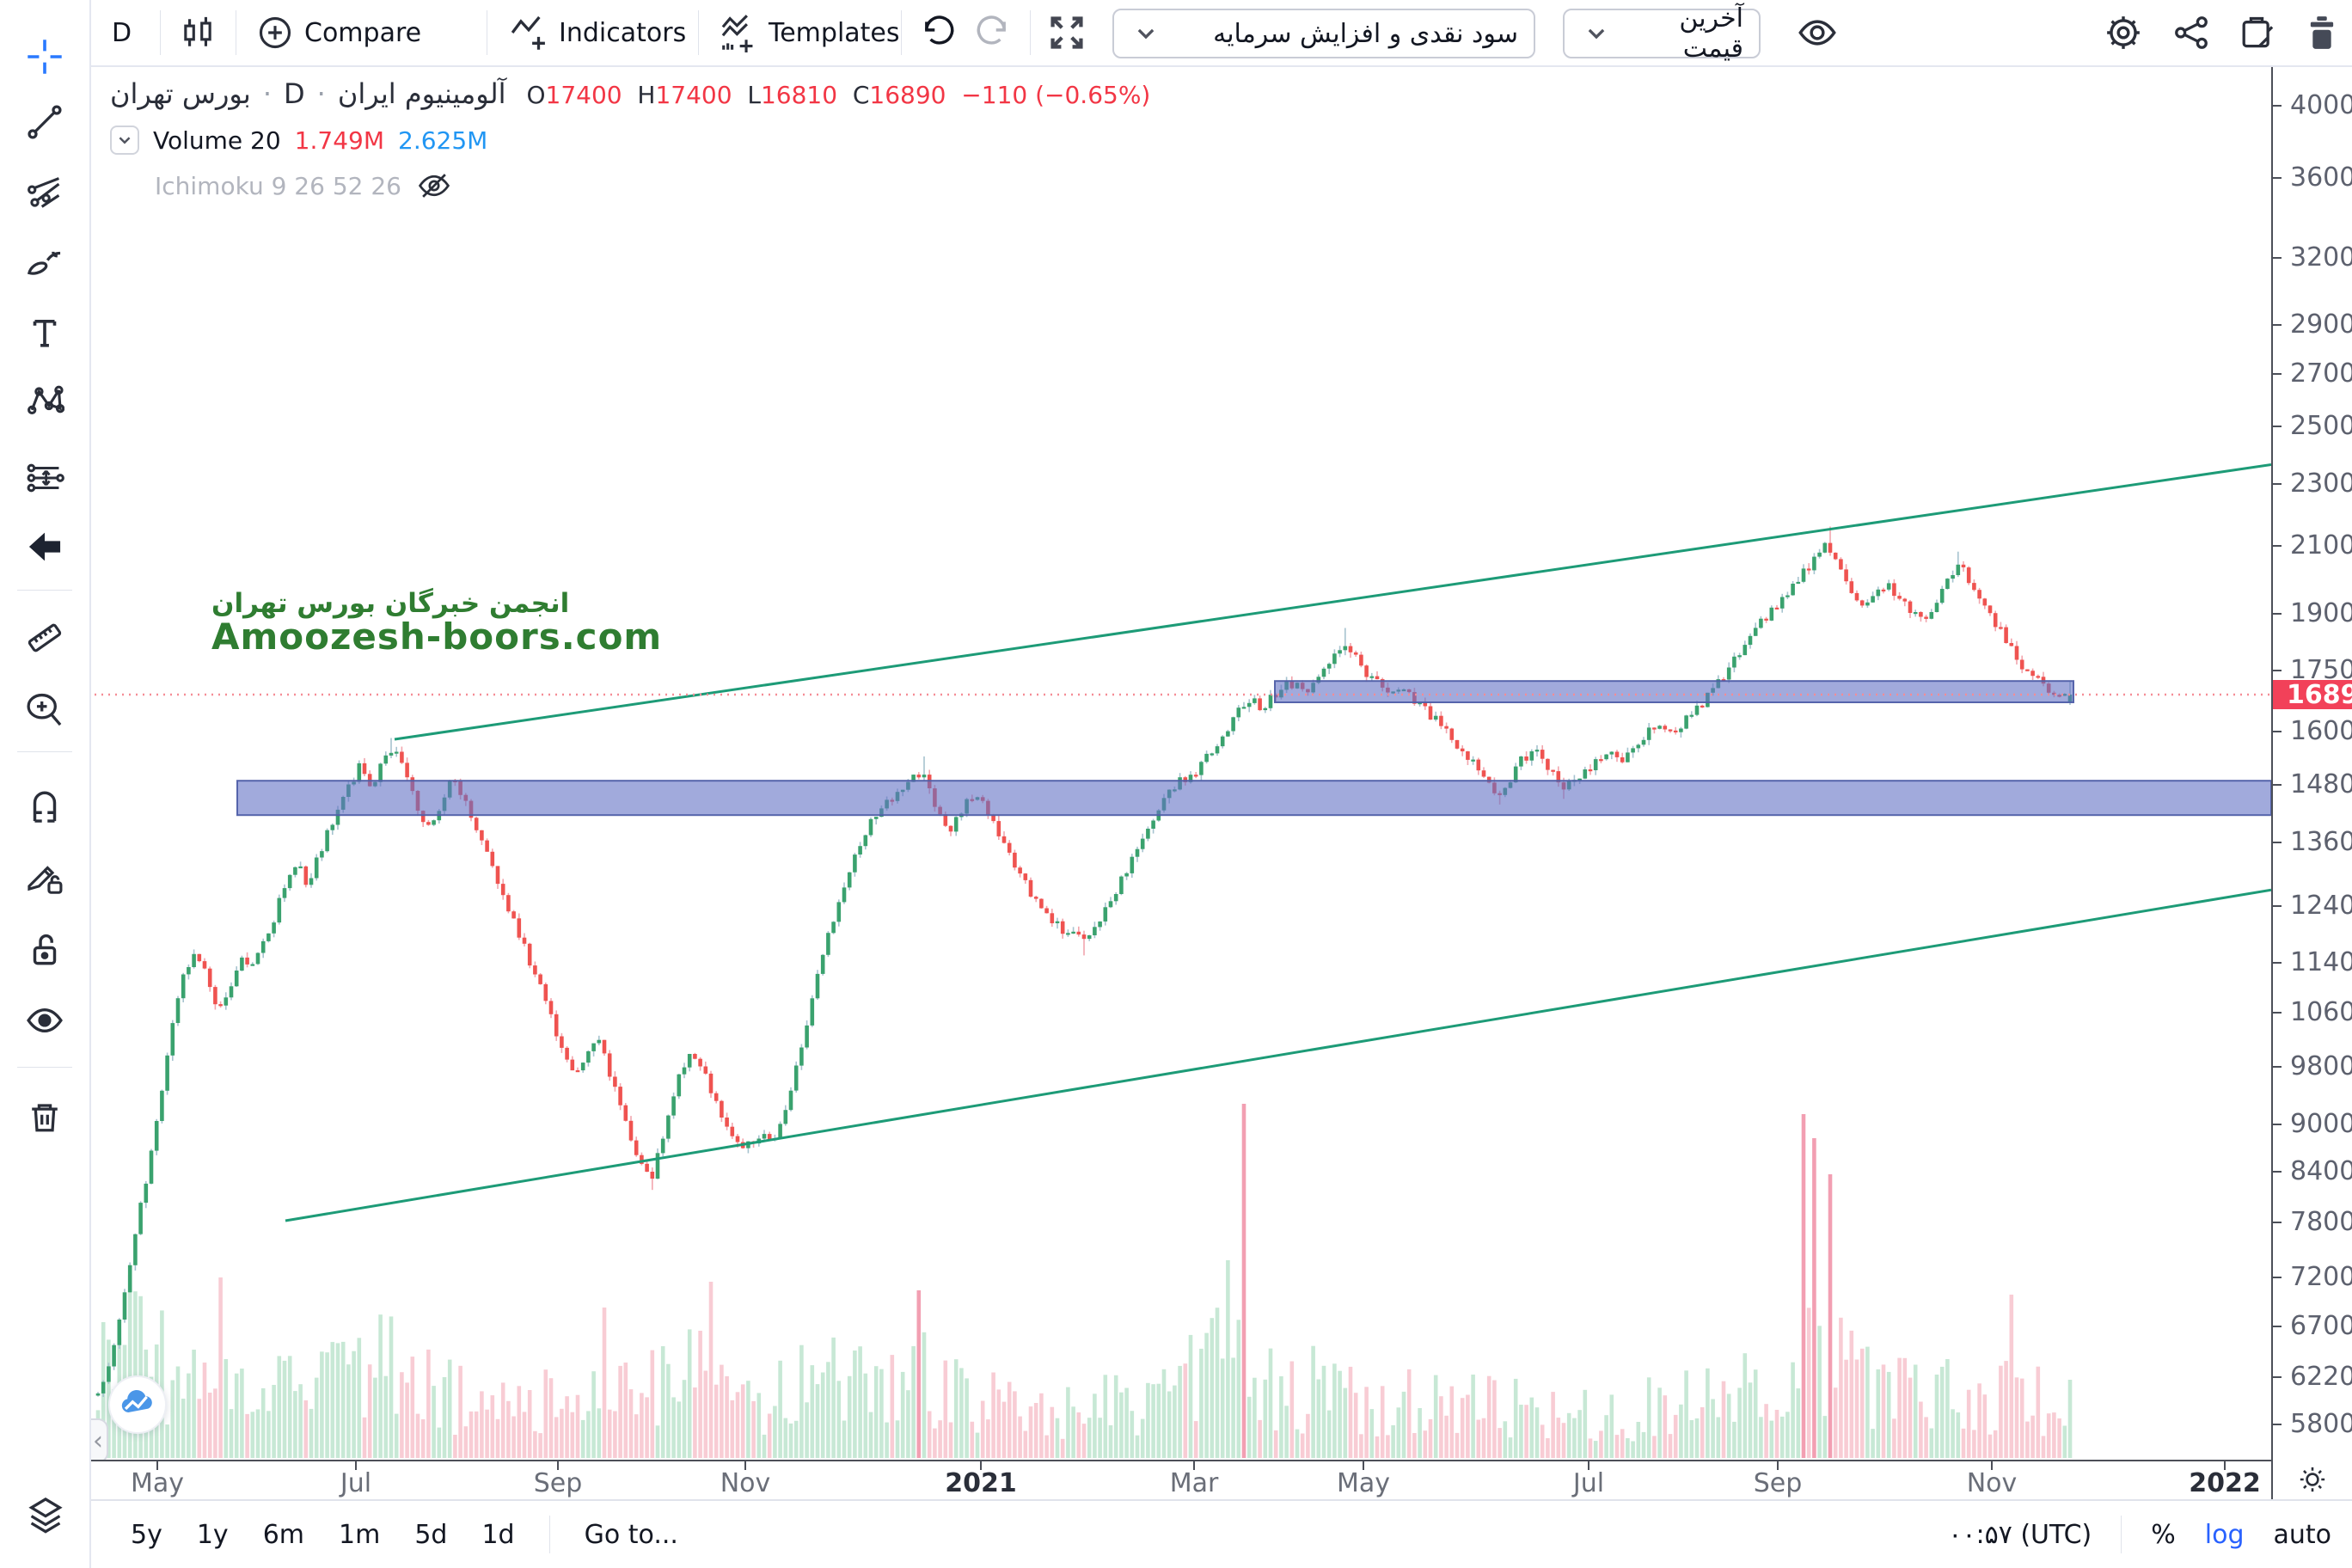 The width and height of the screenshot is (2352, 1568). I want to click on zoom-in-tool-icon, so click(44, 709).